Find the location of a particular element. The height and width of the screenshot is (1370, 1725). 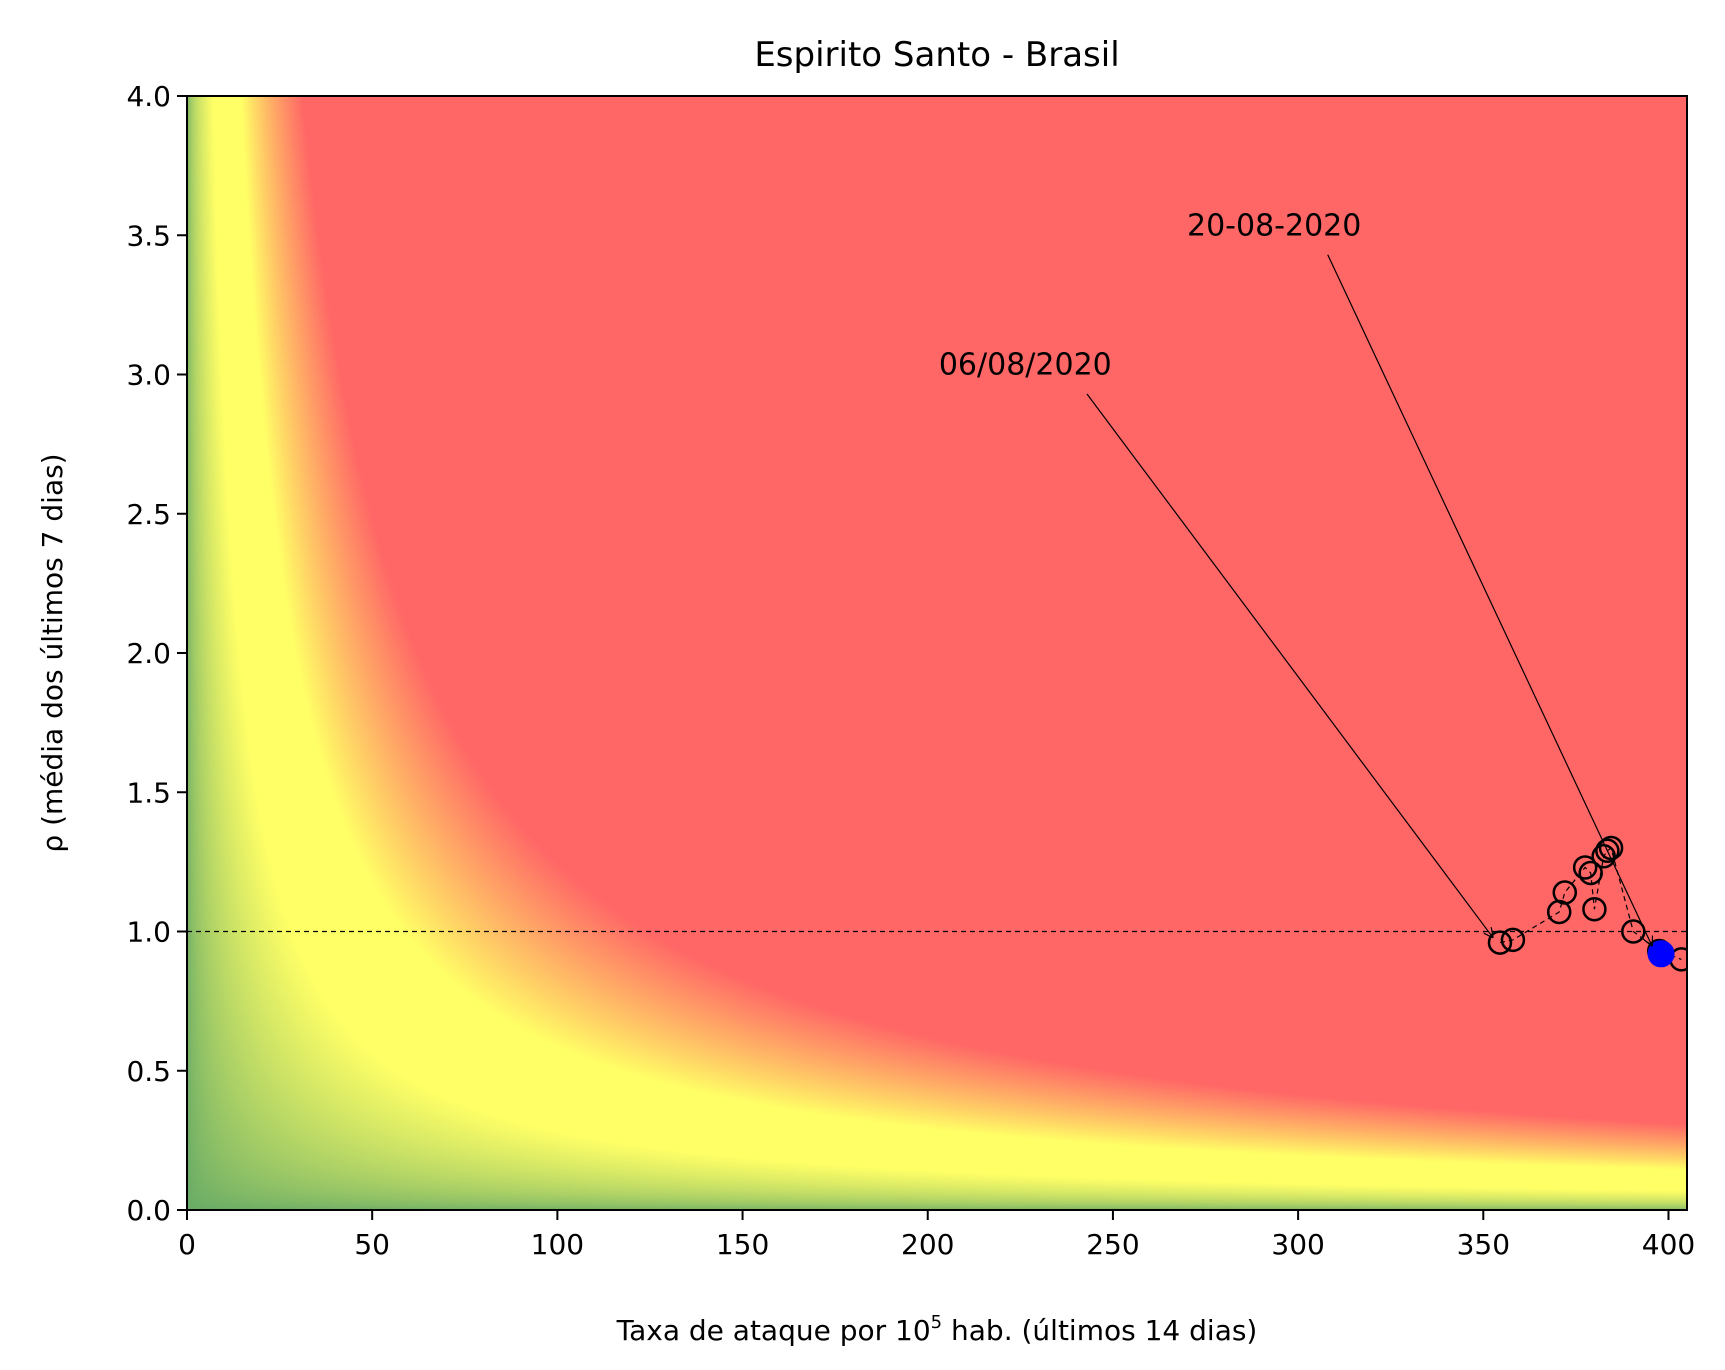

chart-title: Espirito Santo - Brasil is located at coordinates (936, 55).